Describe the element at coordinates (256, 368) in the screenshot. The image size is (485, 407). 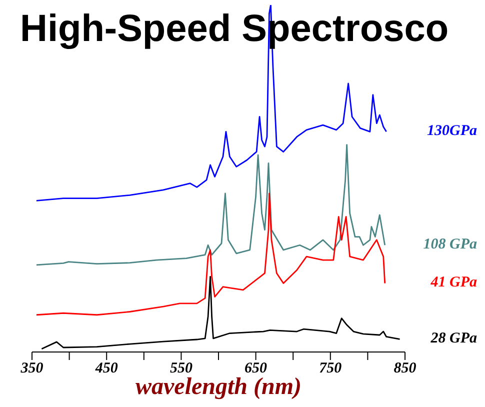
I see `x-tick-label: 650` at that location.